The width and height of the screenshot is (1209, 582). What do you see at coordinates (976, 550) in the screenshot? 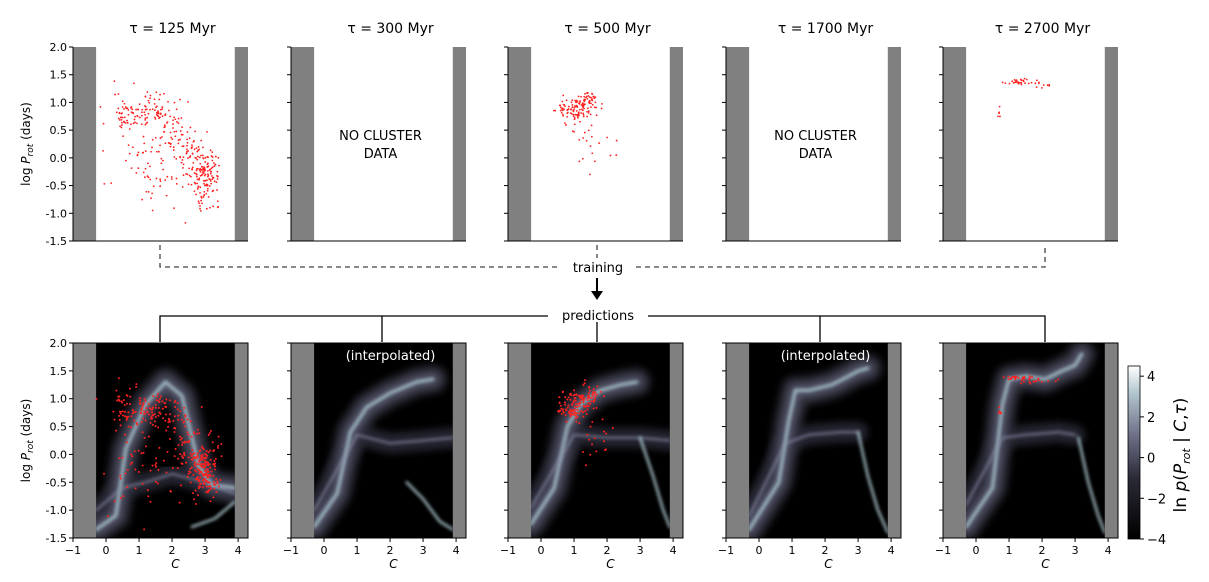
I see `x-tick-label: 0` at bounding box center [976, 550].